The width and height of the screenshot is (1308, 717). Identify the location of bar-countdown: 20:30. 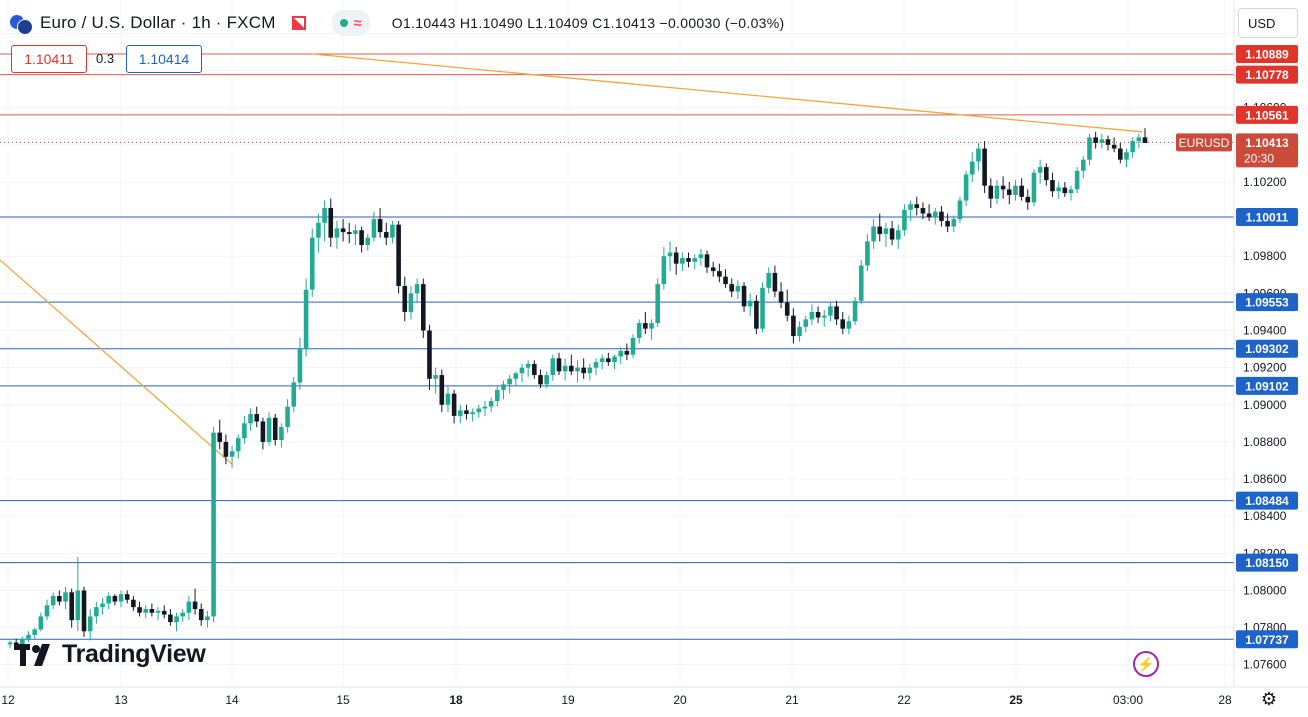
(1259, 158).